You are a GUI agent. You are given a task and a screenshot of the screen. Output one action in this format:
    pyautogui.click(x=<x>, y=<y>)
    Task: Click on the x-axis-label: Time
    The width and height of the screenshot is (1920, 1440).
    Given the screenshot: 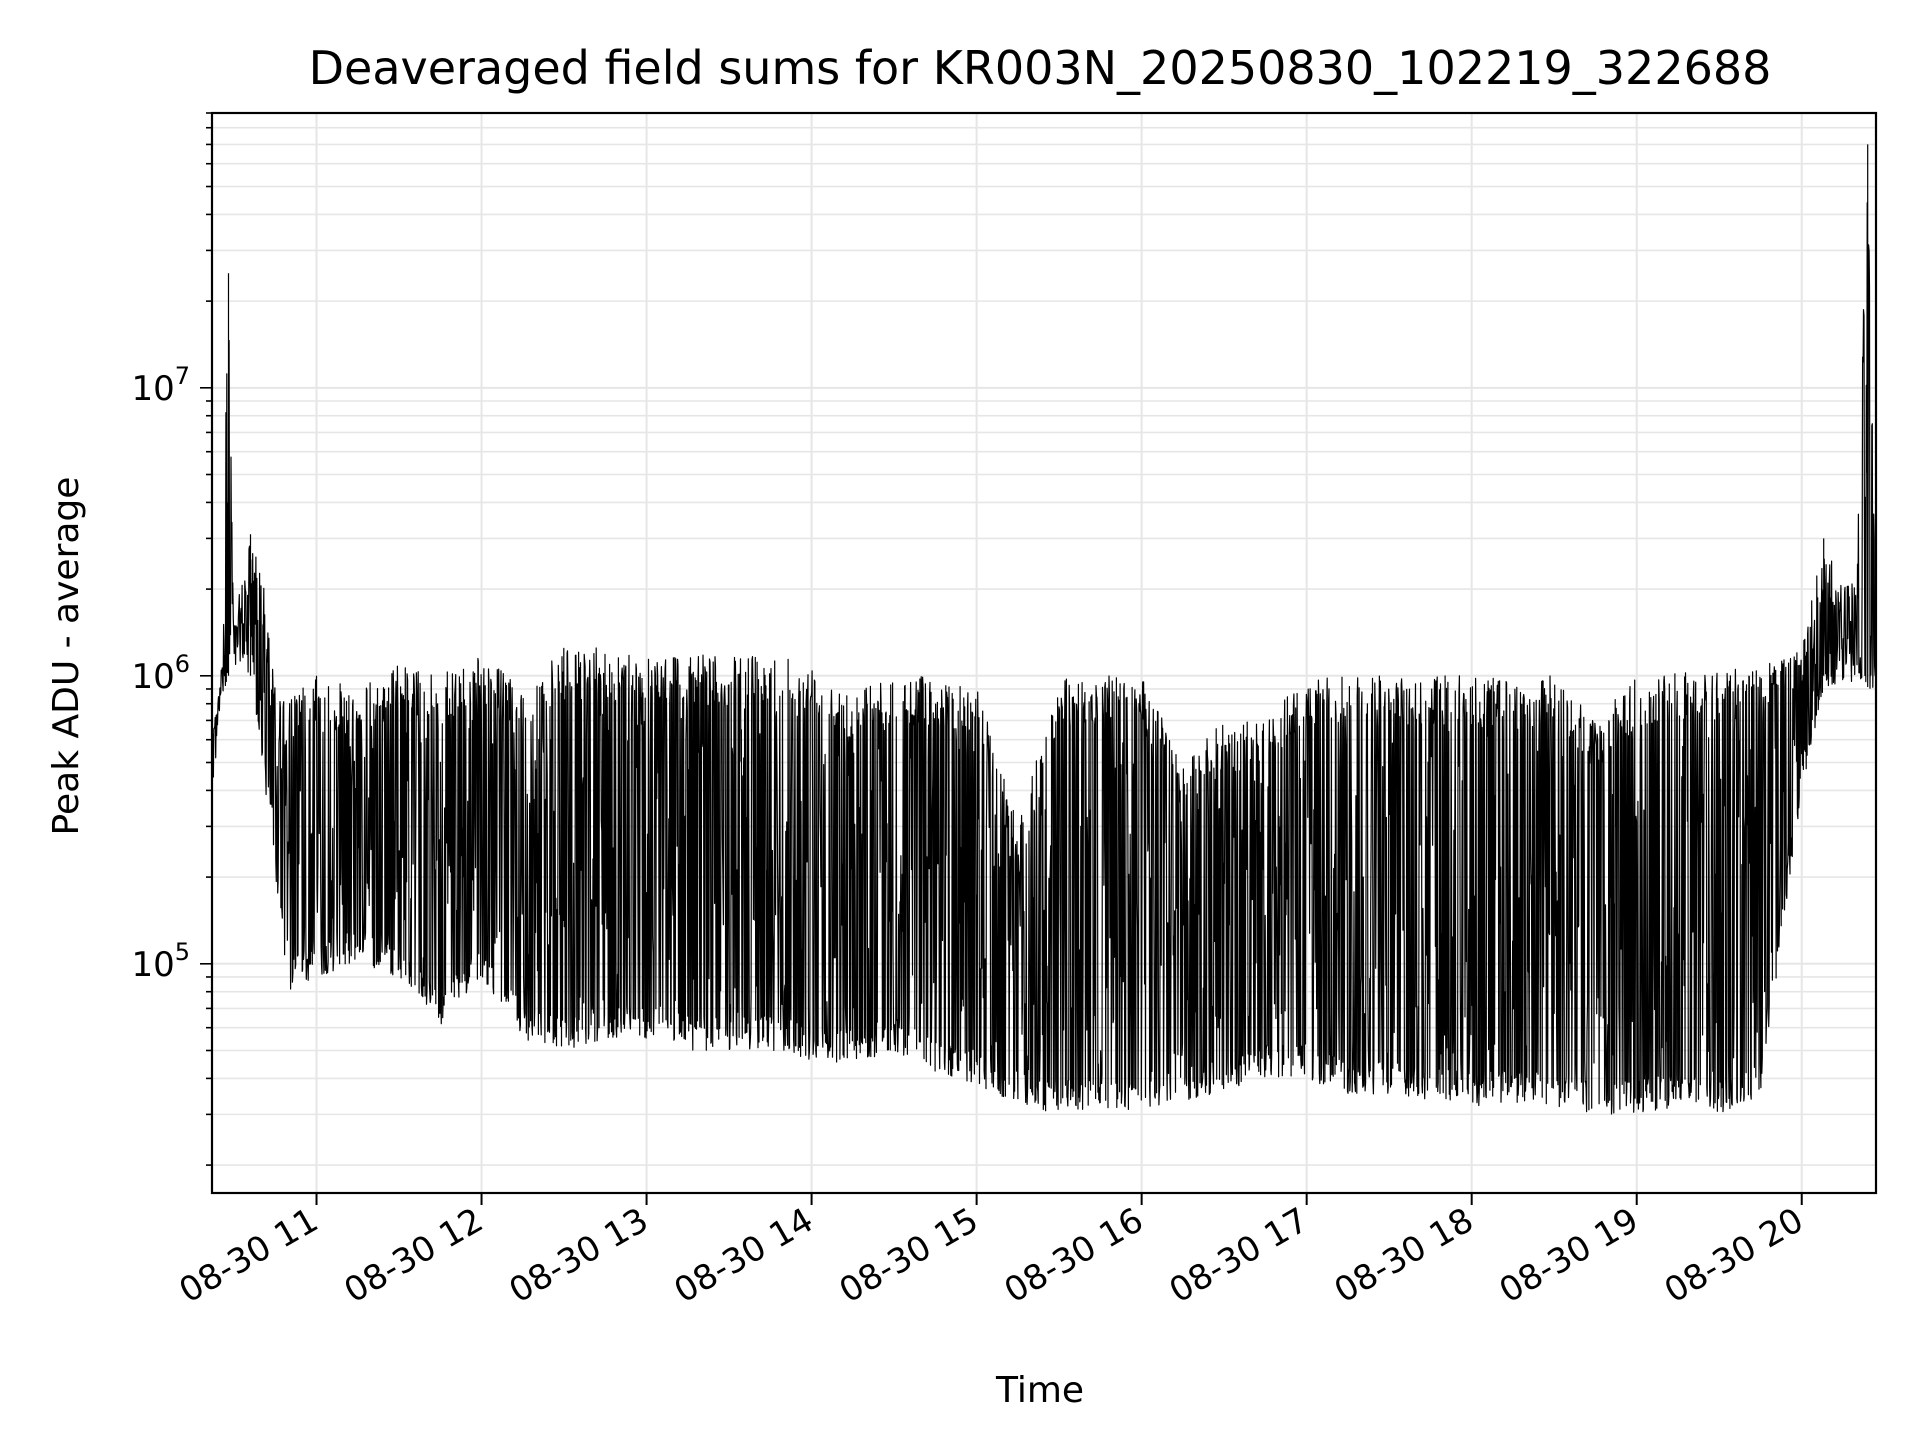 What is the action you would take?
    pyautogui.click(x=1039, y=1390)
    